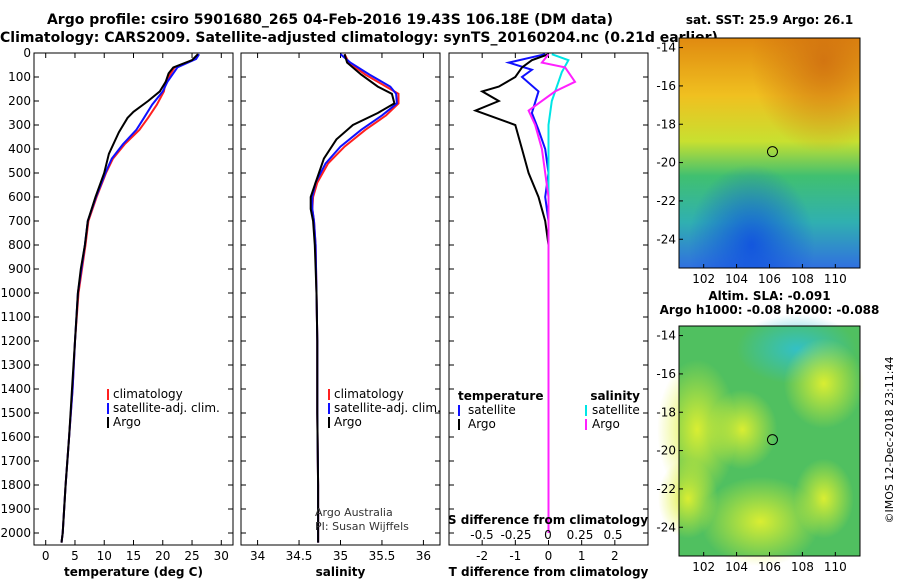  Describe the element at coordinates (769, 296) in the screenshot. I see `sla-map-title-line1: Altim. SLA: -0.091` at that location.